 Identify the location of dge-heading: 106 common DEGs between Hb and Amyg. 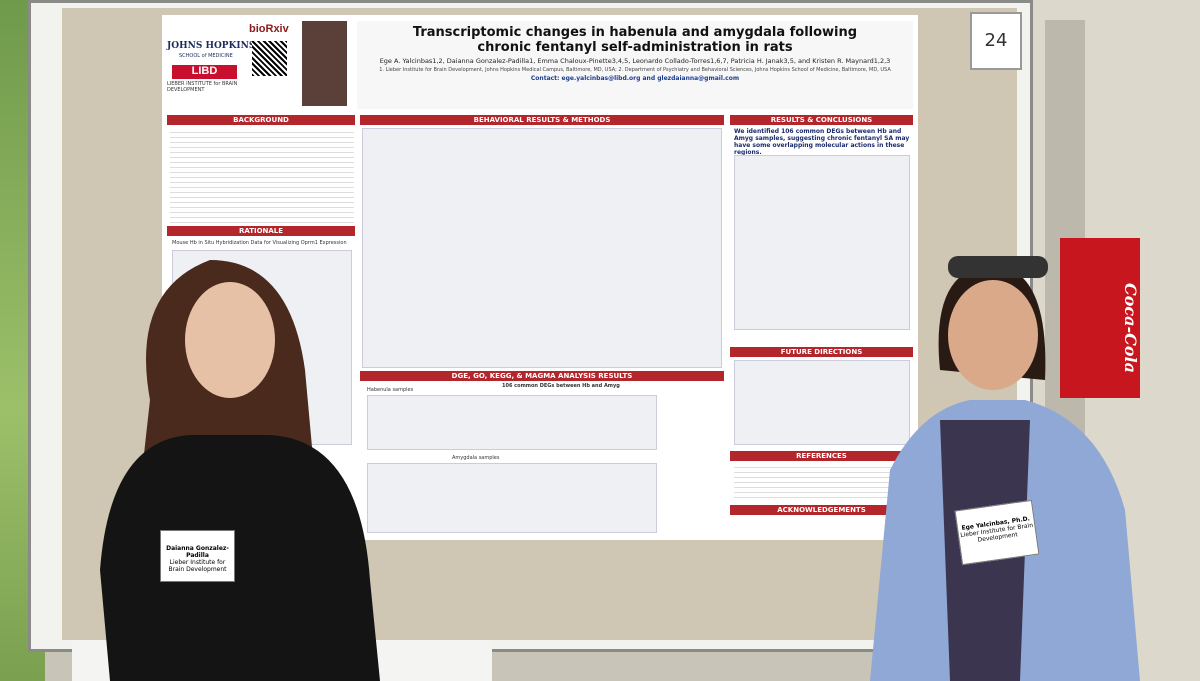
(561, 386).